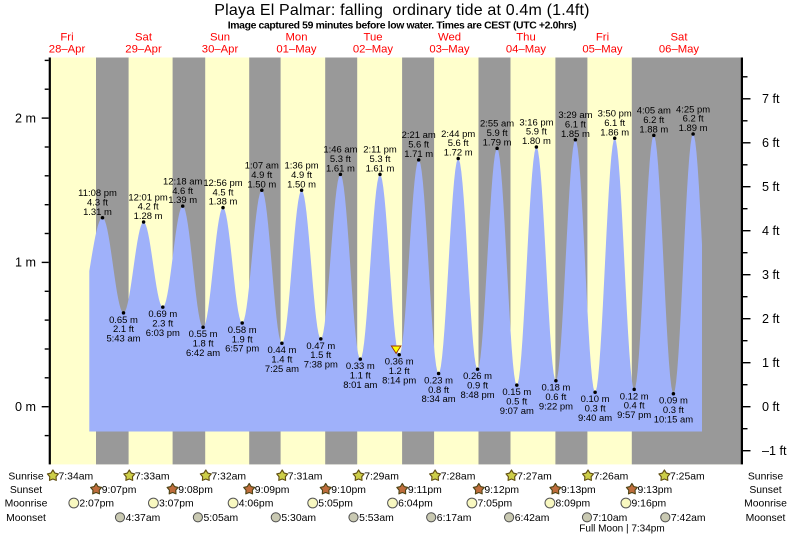  I want to click on svg-text: 4:05 am, so click(654, 111).